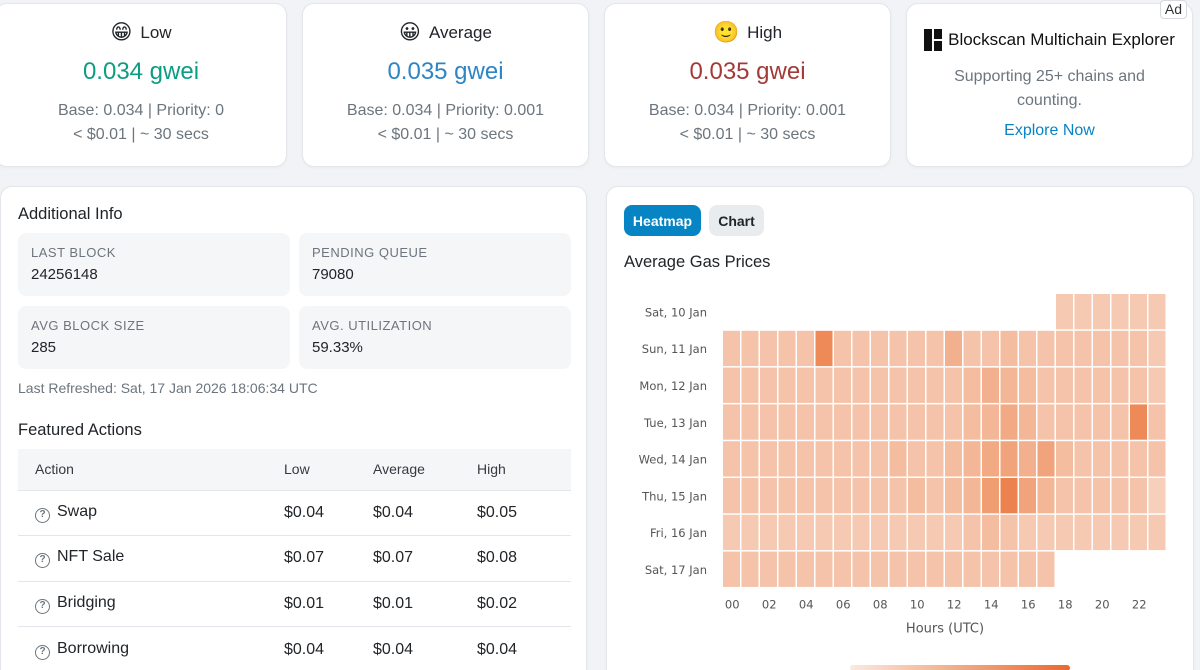 The width and height of the screenshot is (1200, 670). Describe the element at coordinates (1049, 130) in the screenshot. I see `explore-now-link: Explore Now` at that location.